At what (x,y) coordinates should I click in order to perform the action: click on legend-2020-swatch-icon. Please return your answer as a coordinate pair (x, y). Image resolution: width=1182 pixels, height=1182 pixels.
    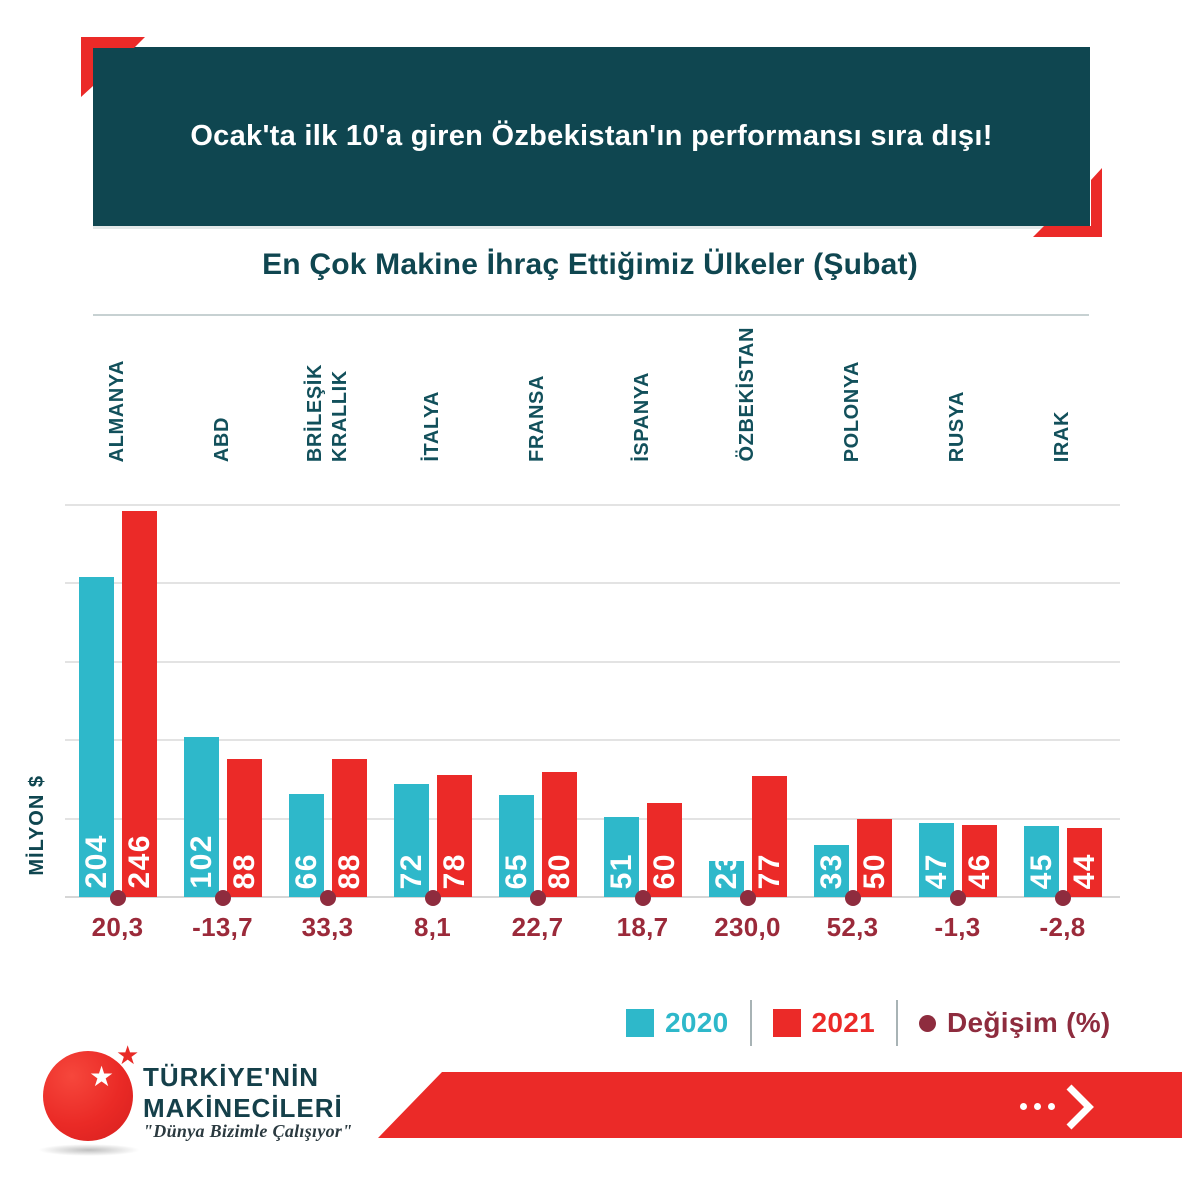
    Looking at the image, I should click on (640, 1023).